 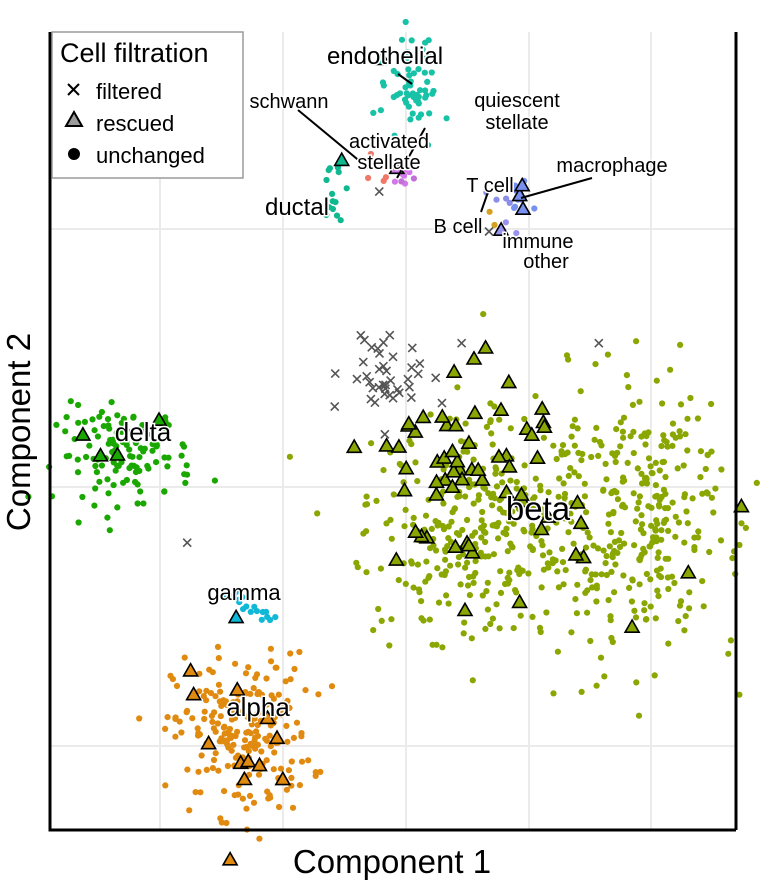 What do you see at coordinates (143, 432) in the screenshot?
I see `label-delta: delta` at bounding box center [143, 432].